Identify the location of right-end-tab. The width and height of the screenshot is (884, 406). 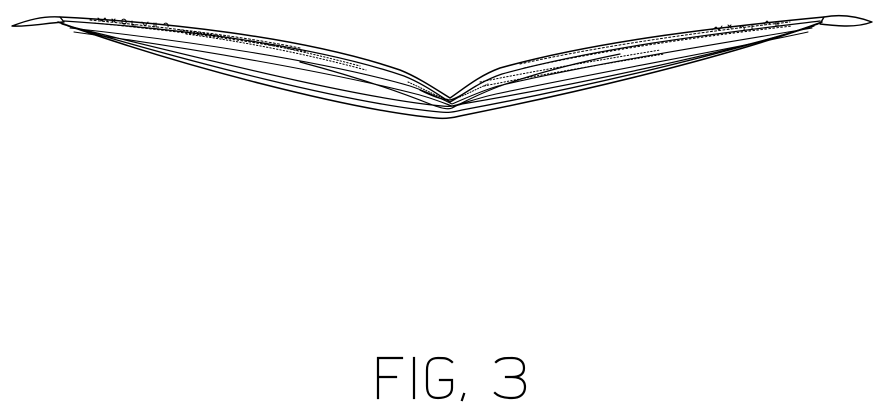
(846, 21).